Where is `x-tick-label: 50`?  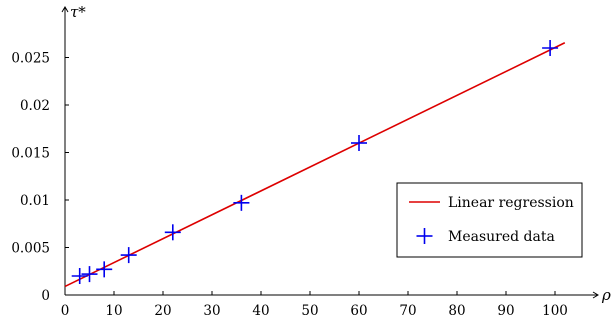 x-tick-label: 50 is located at coordinates (309, 311).